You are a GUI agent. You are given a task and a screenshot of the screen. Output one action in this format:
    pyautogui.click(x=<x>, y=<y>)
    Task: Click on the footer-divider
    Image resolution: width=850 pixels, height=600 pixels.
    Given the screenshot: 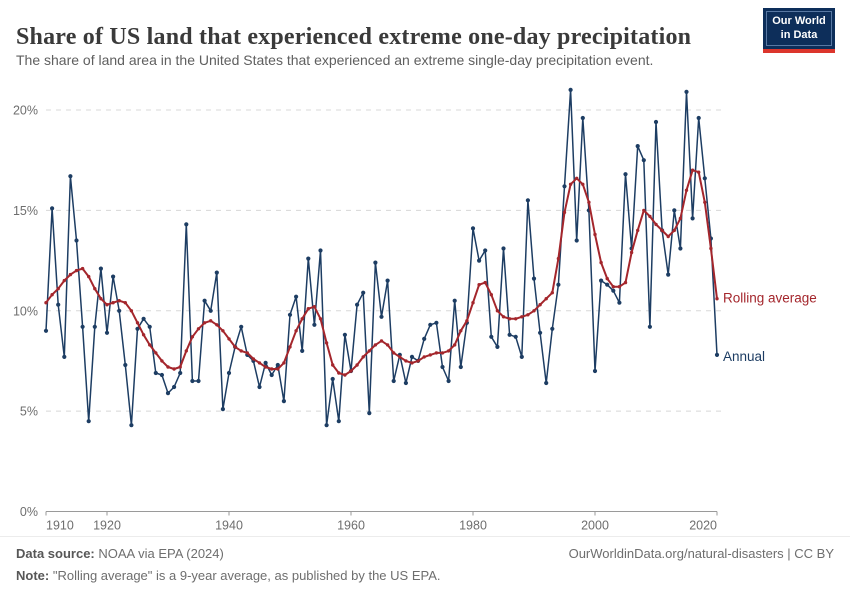 What is the action you would take?
    pyautogui.click(x=425, y=536)
    